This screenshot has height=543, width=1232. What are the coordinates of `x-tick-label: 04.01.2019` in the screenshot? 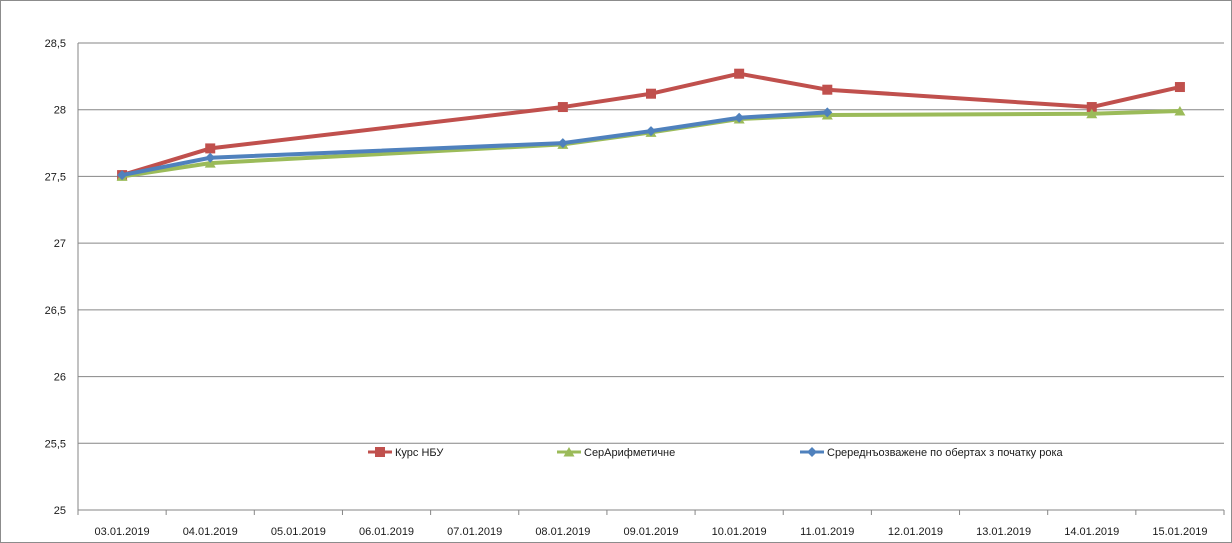 It's located at (210, 532).